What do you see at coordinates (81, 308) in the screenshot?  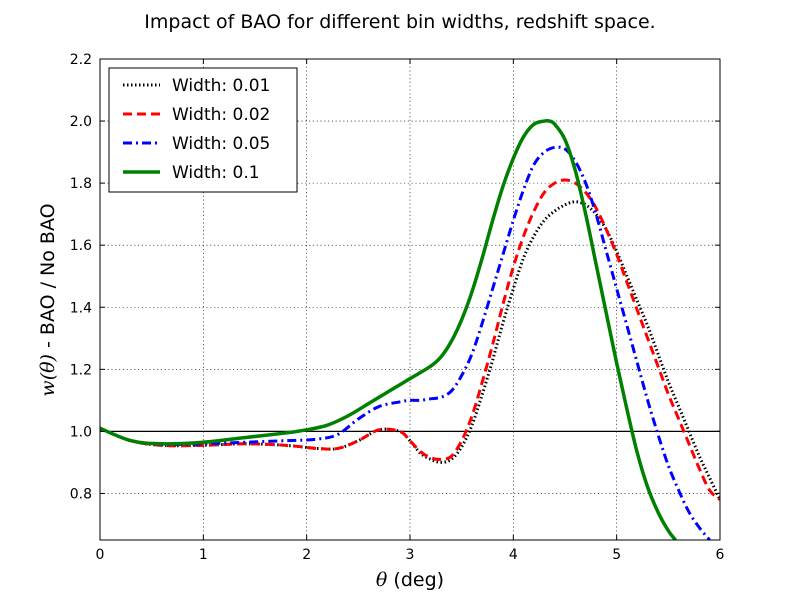 I see `y-tick-label: 1.4` at bounding box center [81, 308].